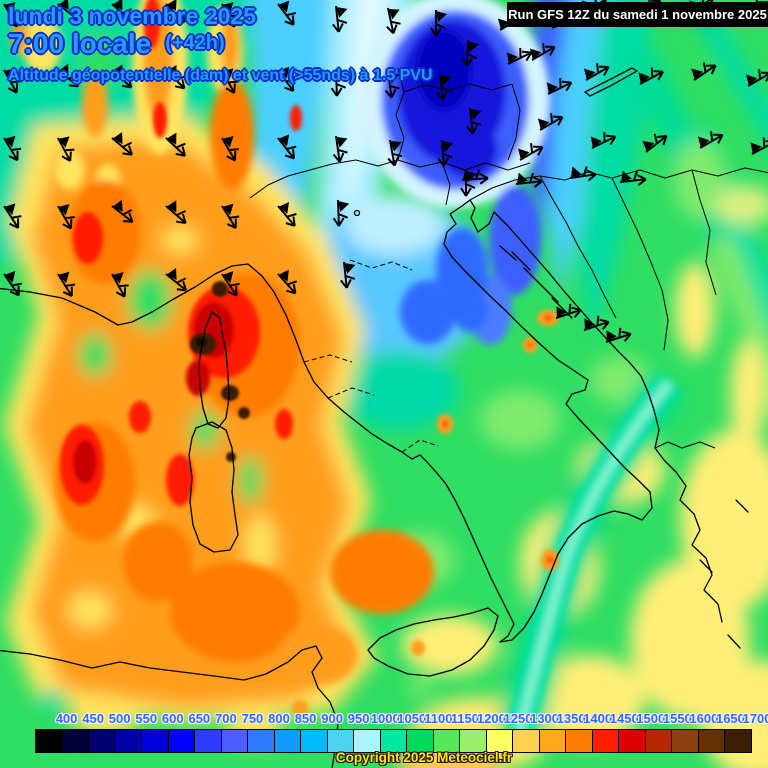 The width and height of the screenshot is (768, 768). Describe the element at coordinates (730, 718) in the screenshot. I see `scale-label: 1650` at that location.